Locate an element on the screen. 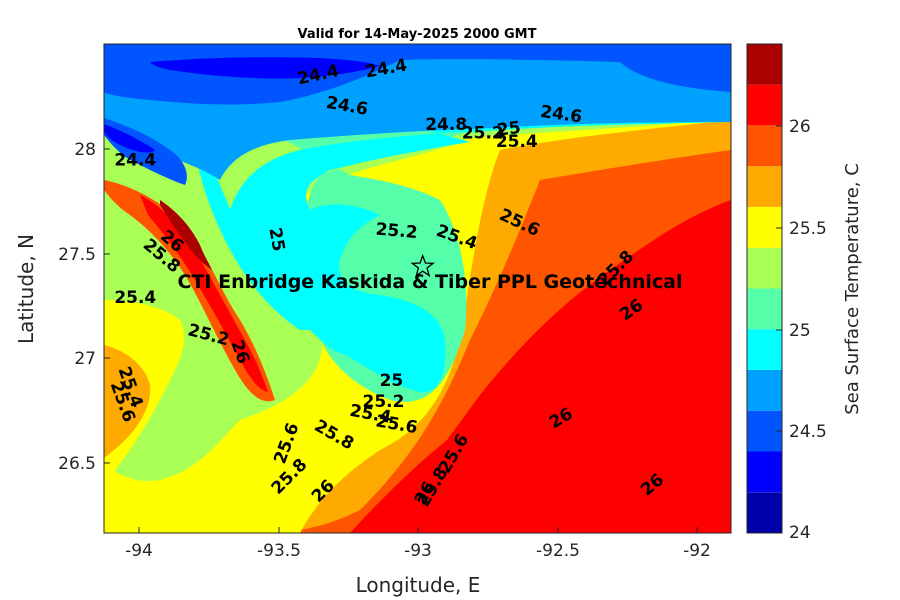 The height and width of the screenshot is (600, 900). band-26-2-coast is located at coordinates (186, 235).